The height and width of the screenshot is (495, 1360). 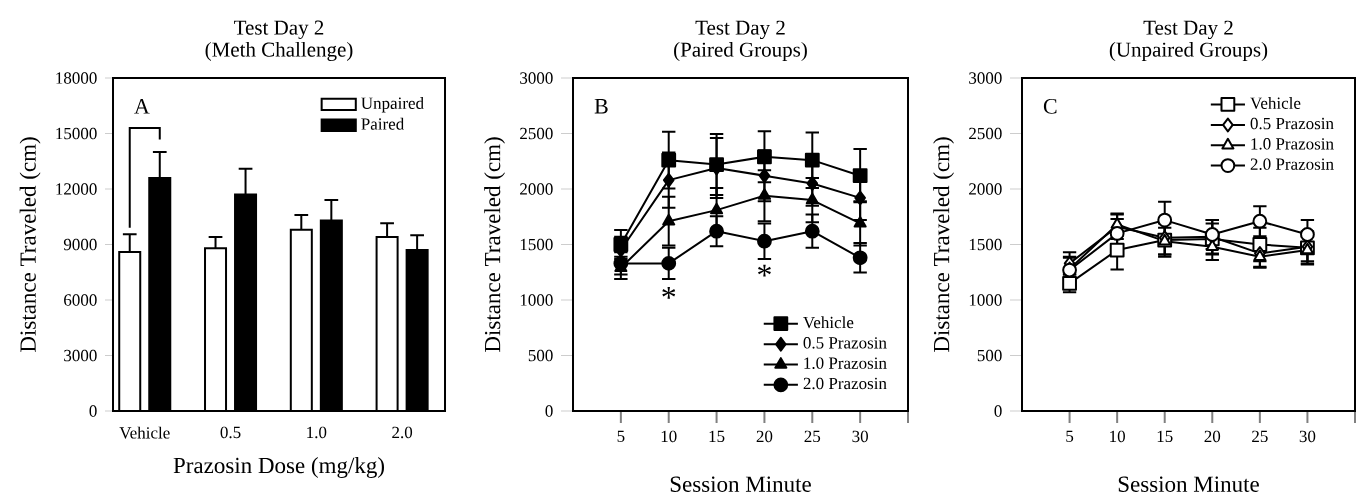 I want to click on x-tick-label: Vehicle, so click(x=144, y=432).